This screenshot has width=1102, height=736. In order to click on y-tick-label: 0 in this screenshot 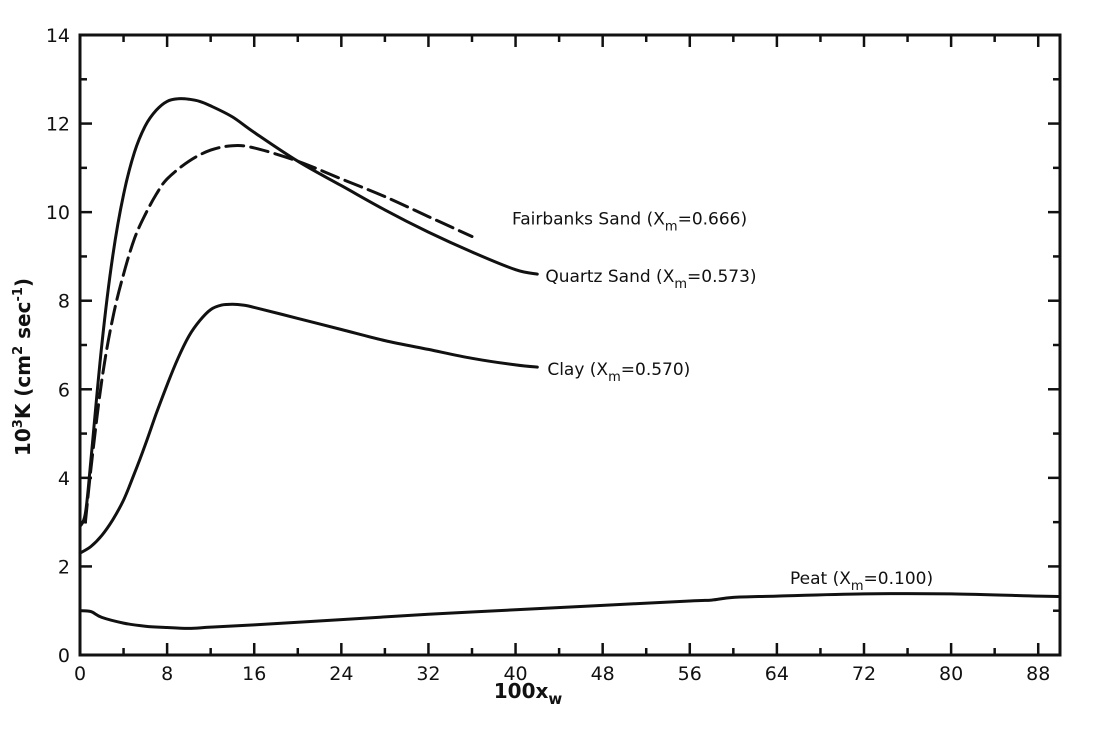, I will do `click(64, 656)`.